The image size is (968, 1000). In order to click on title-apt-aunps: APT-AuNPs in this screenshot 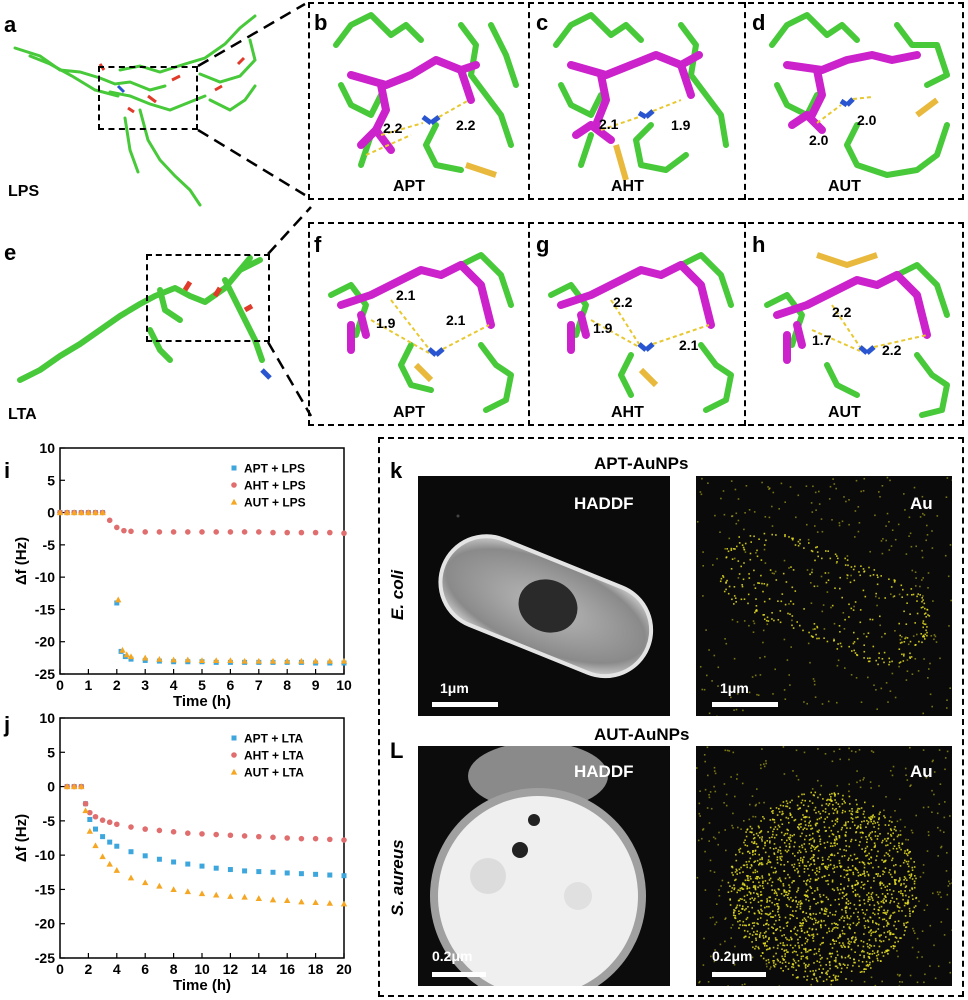, I will do `click(641, 464)`.